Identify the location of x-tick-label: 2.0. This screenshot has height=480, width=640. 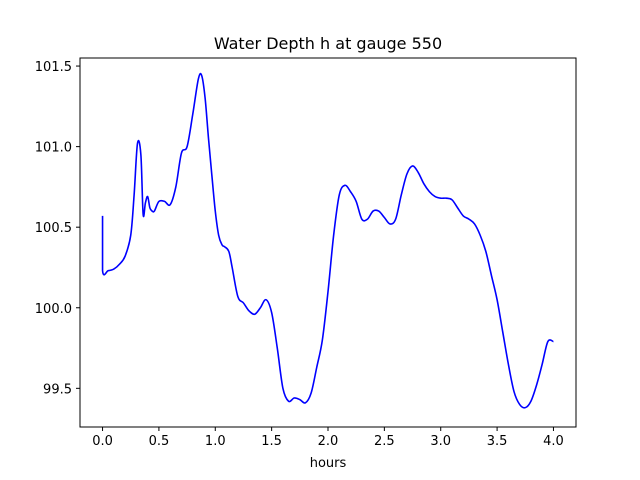
(328, 441).